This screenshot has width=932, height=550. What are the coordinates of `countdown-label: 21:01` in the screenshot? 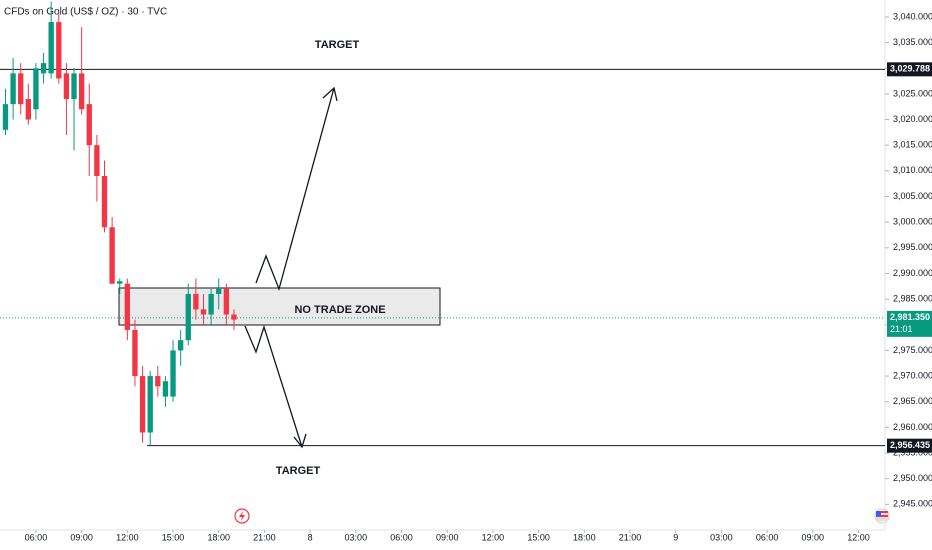 It's located at (901, 329).